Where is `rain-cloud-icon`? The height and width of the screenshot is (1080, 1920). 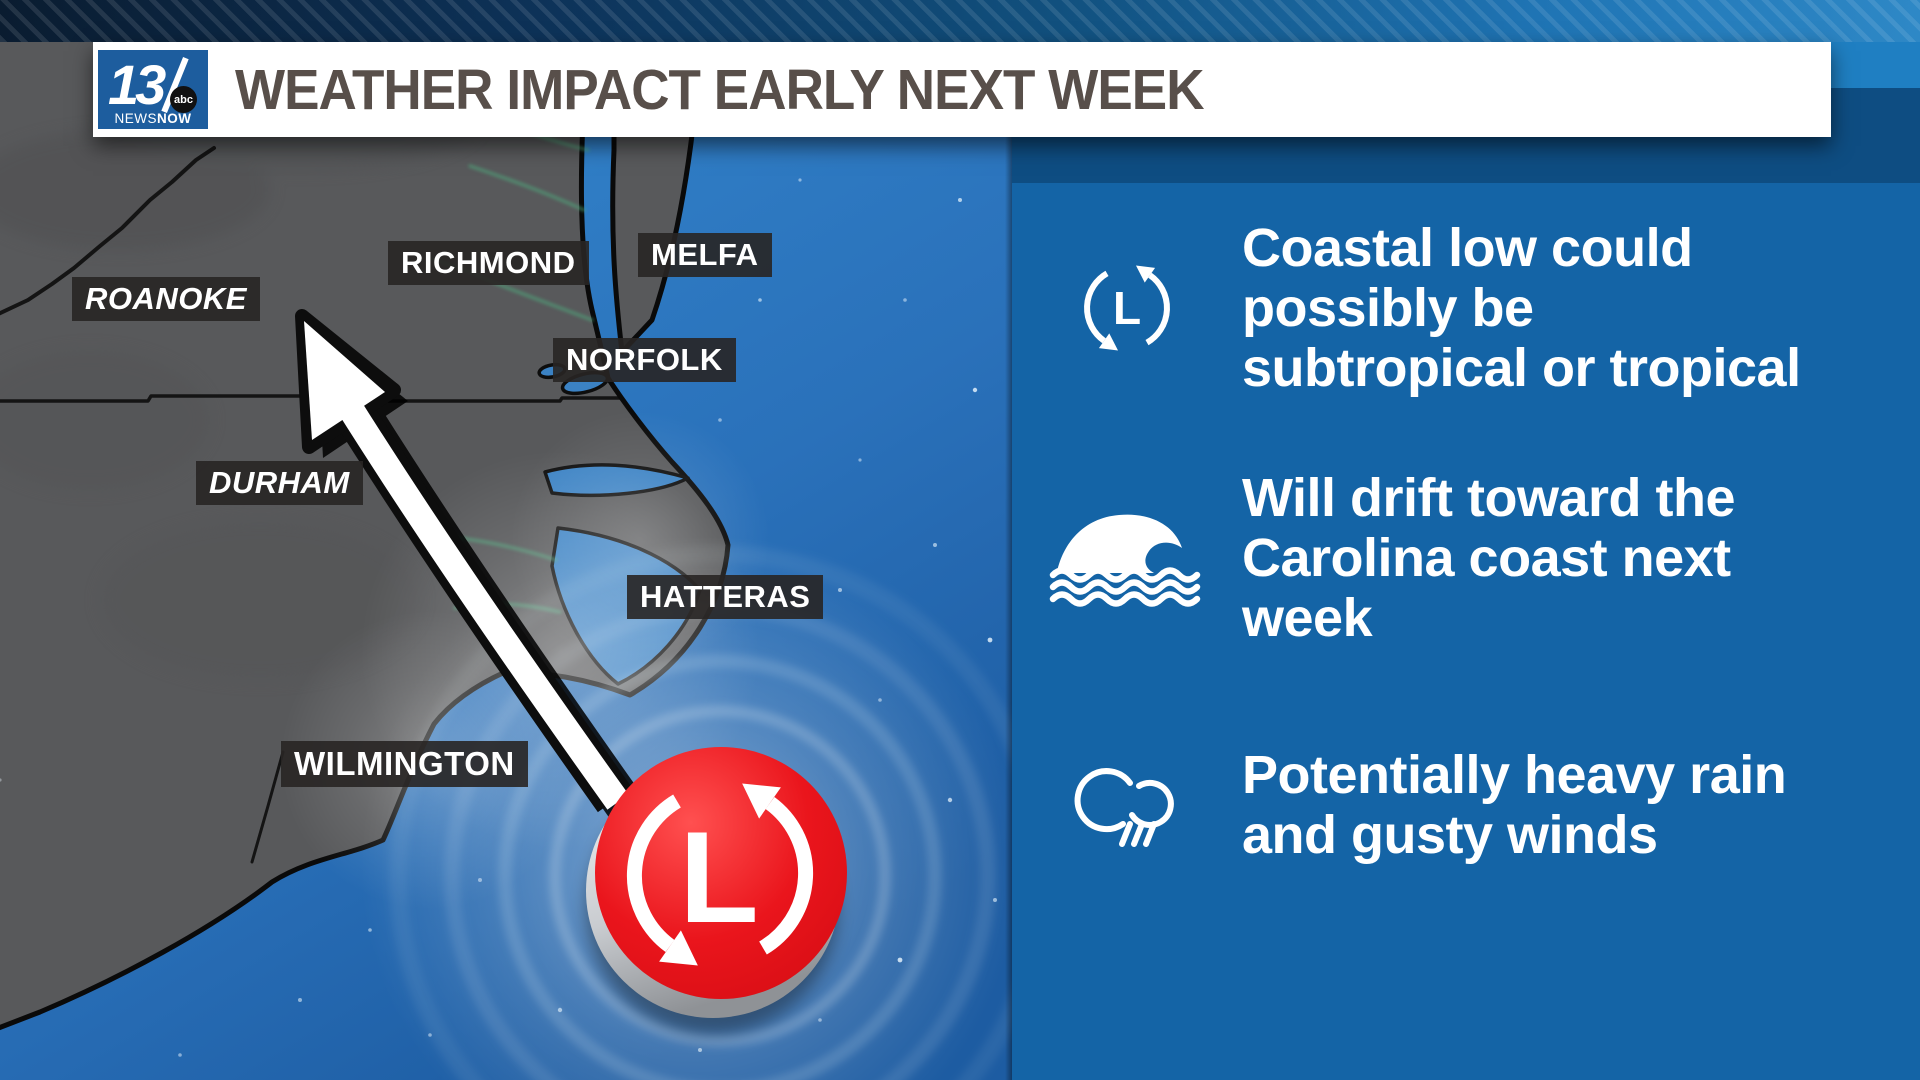 rain-cloud-icon is located at coordinates (1124, 807).